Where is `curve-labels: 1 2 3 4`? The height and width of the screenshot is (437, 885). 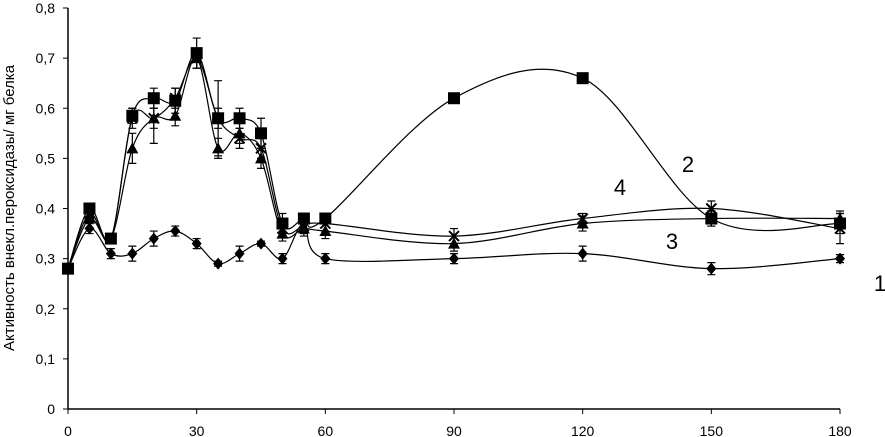
curve-labels: 1 2 3 4 is located at coordinates (749, 224).